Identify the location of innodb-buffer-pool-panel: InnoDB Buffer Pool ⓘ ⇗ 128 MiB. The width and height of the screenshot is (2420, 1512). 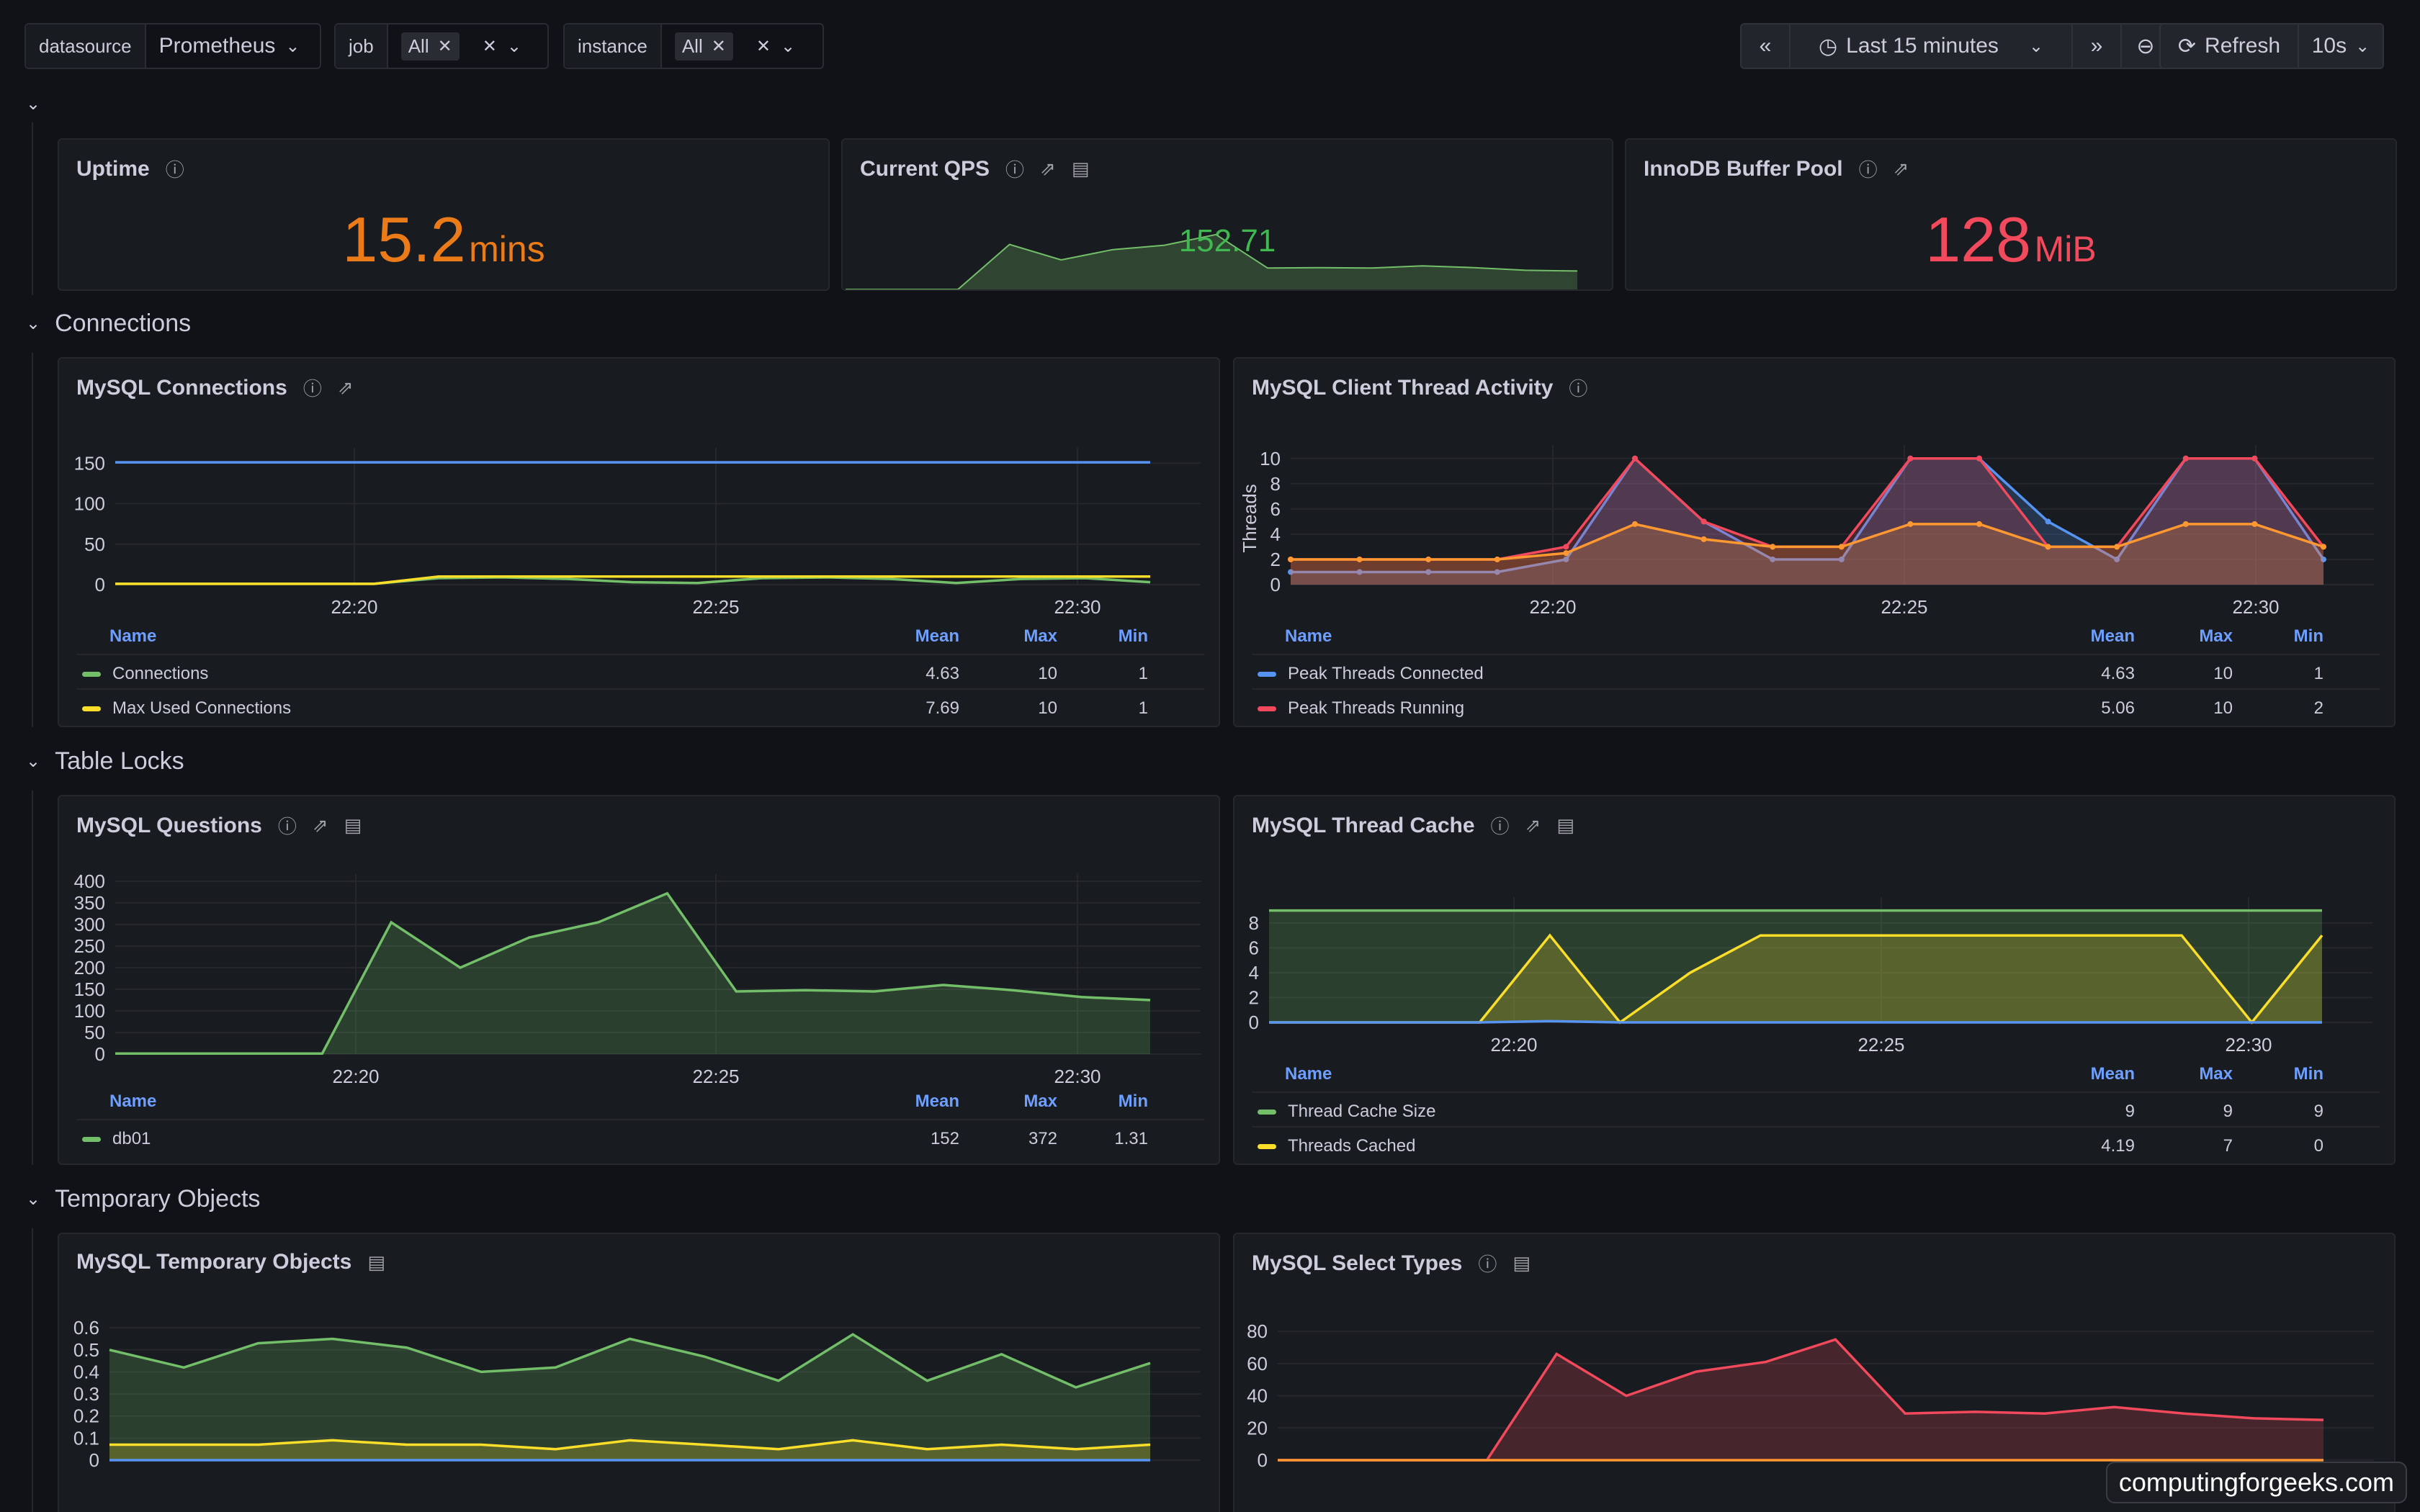
(2011, 214).